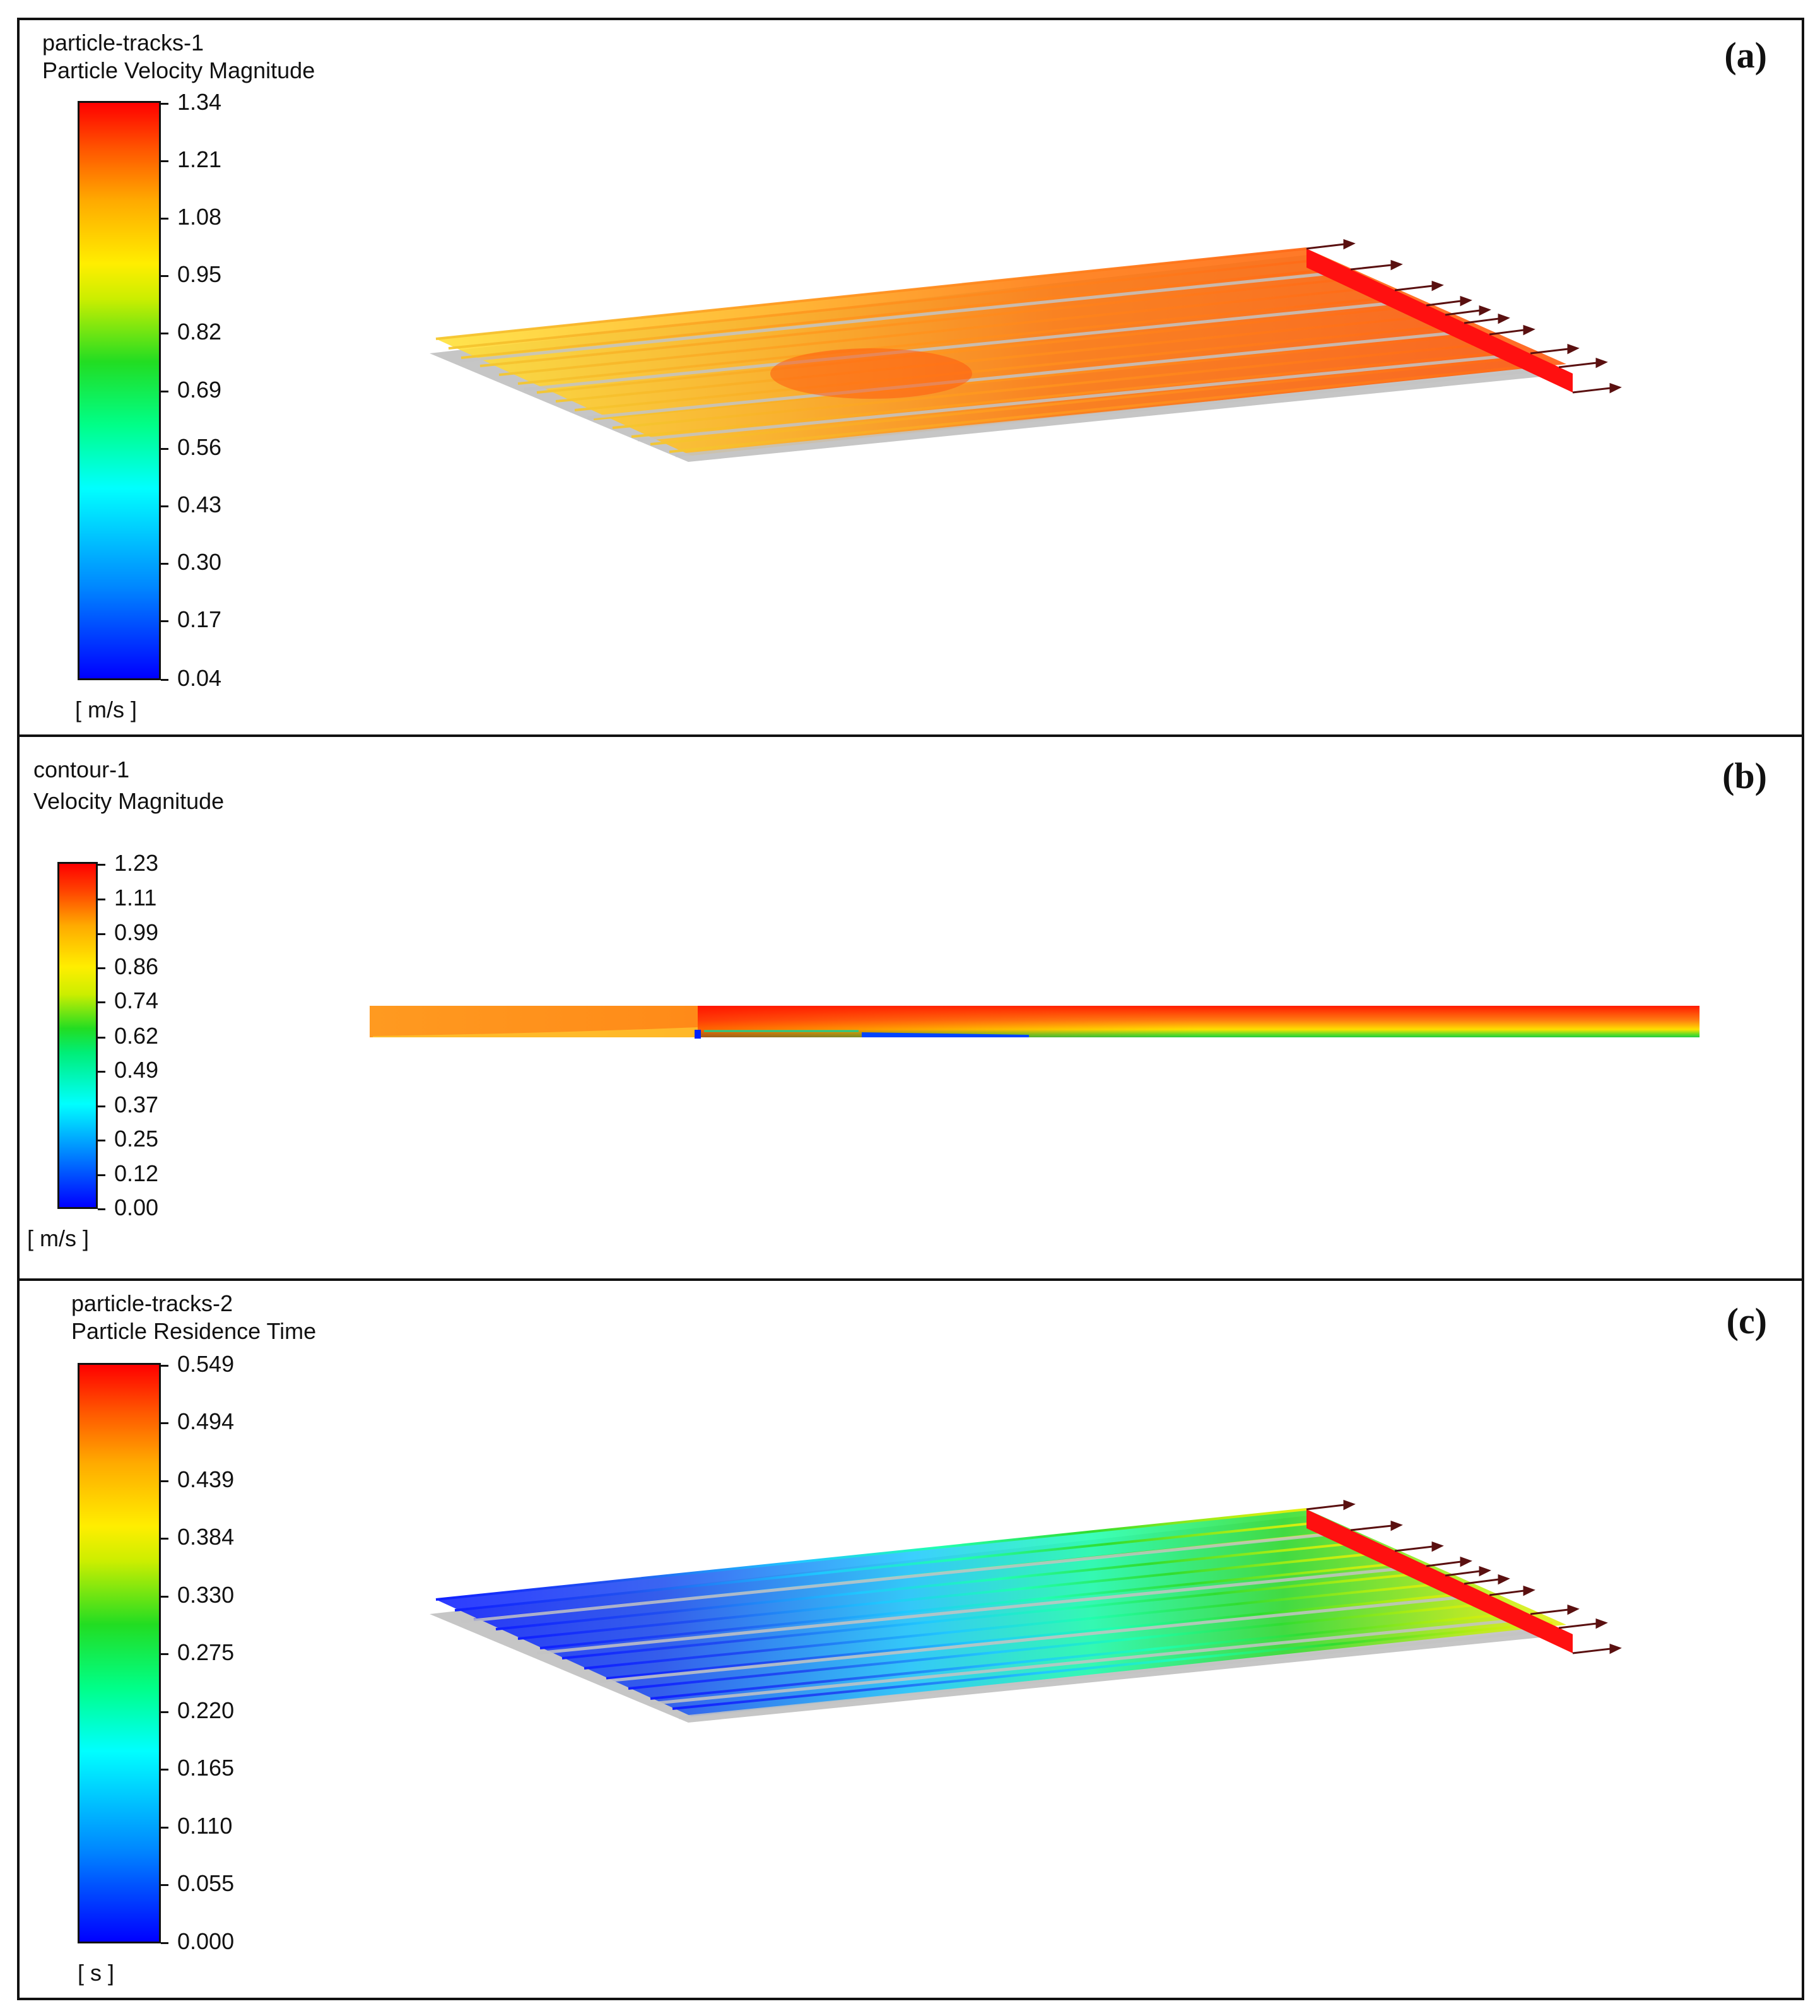 This screenshot has height=2016, width=1820. Describe the element at coordinates (128, 932) in the screenshot. I see `panel-b-tick: 0.99` at that location.